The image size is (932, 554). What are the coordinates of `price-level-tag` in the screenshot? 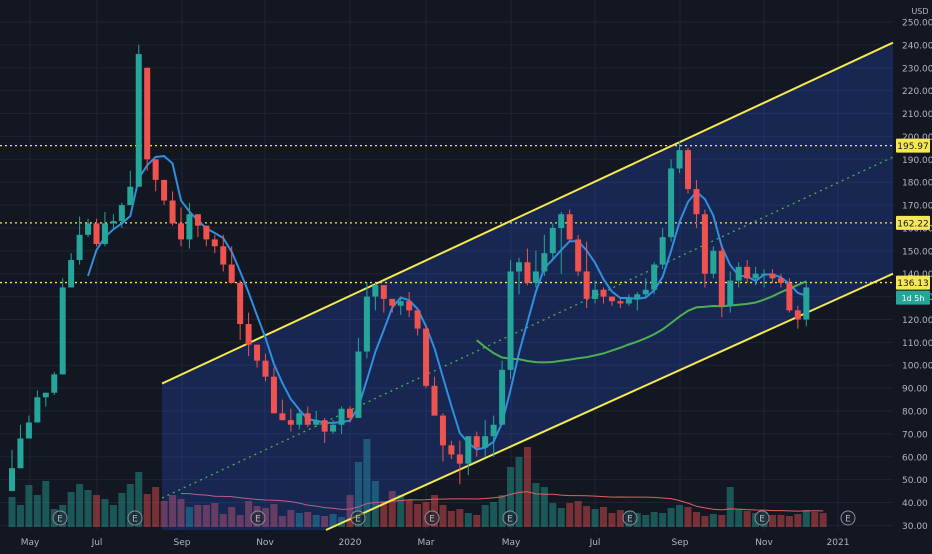 It's located at (913, 282).